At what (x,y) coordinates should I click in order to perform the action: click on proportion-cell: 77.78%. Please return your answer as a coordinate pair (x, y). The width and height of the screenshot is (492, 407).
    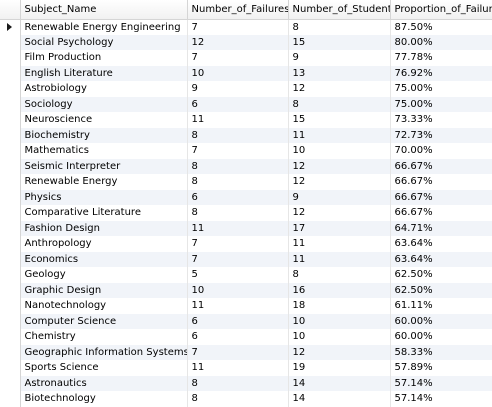
    Looking at the image, I should click on (441, 58).